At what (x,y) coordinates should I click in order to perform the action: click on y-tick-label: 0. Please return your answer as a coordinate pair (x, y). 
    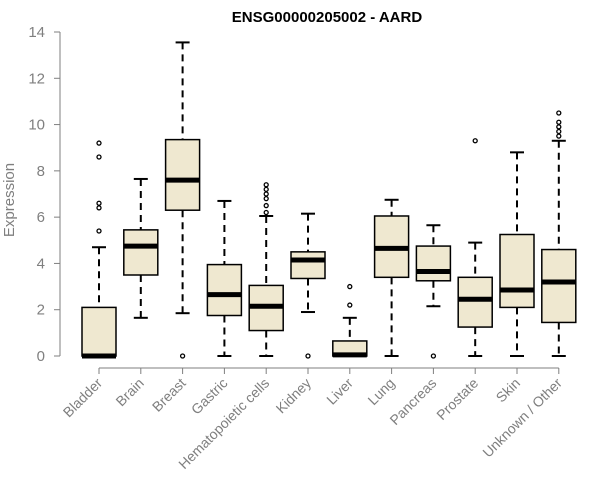
    Looking at the image, I should click on (41, 356).